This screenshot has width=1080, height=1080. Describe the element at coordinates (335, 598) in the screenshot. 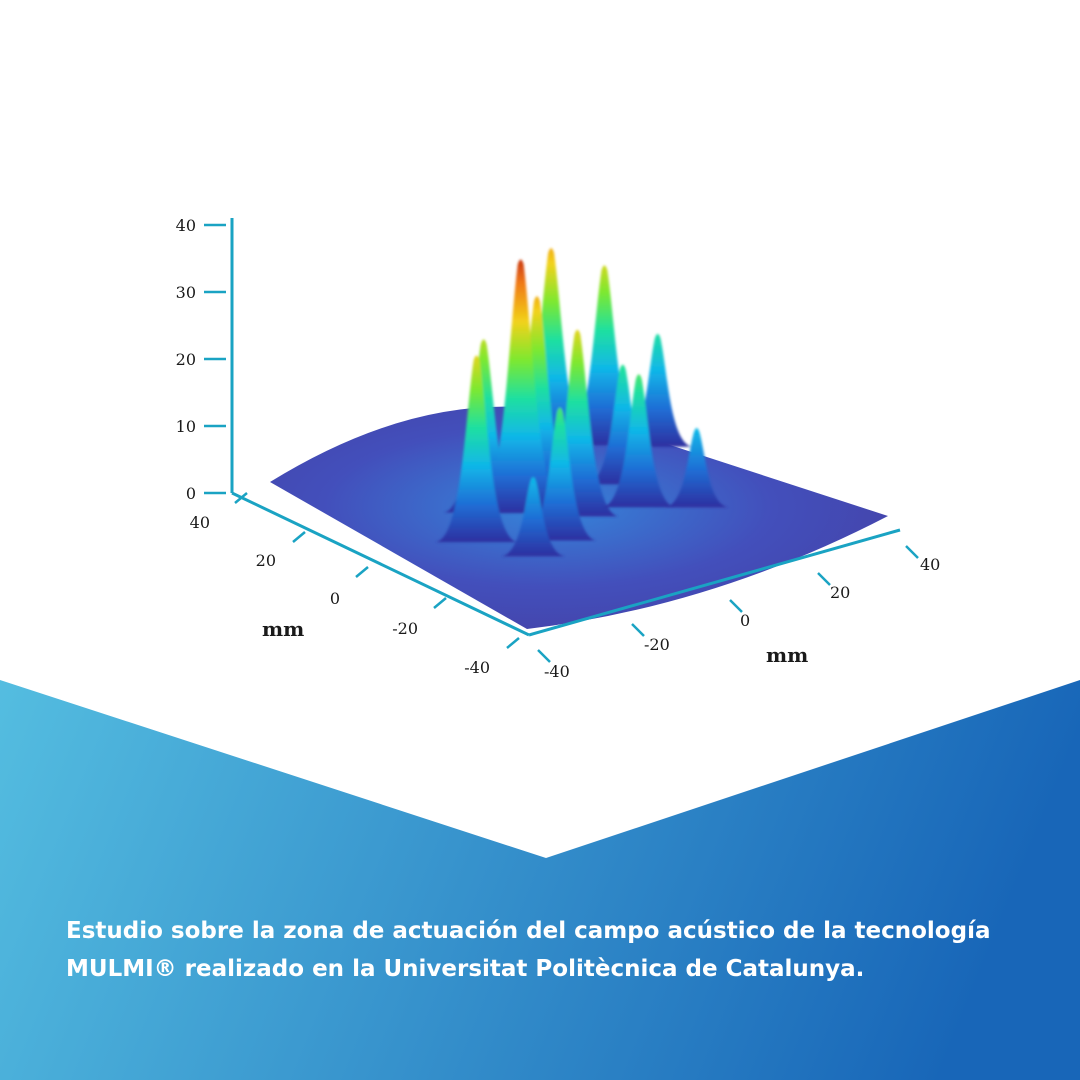

I see `y-tick-label: 0` at that location.